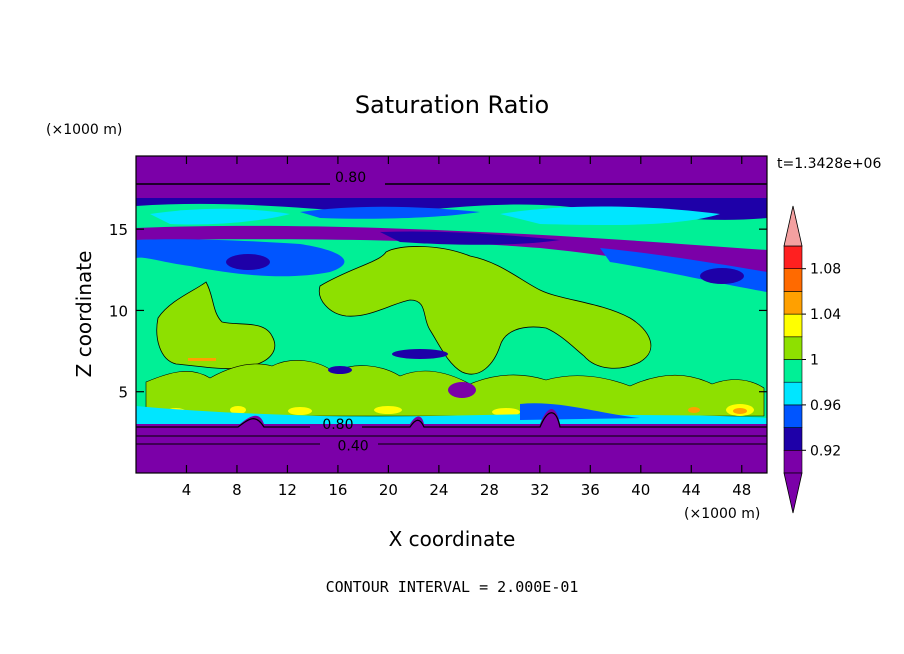 This screenshot has width=904, height=654. What do you see at coordinates (740, 411) in the screenshot?
I see `warm-spot-6-core` at bounding box center [740, 411].